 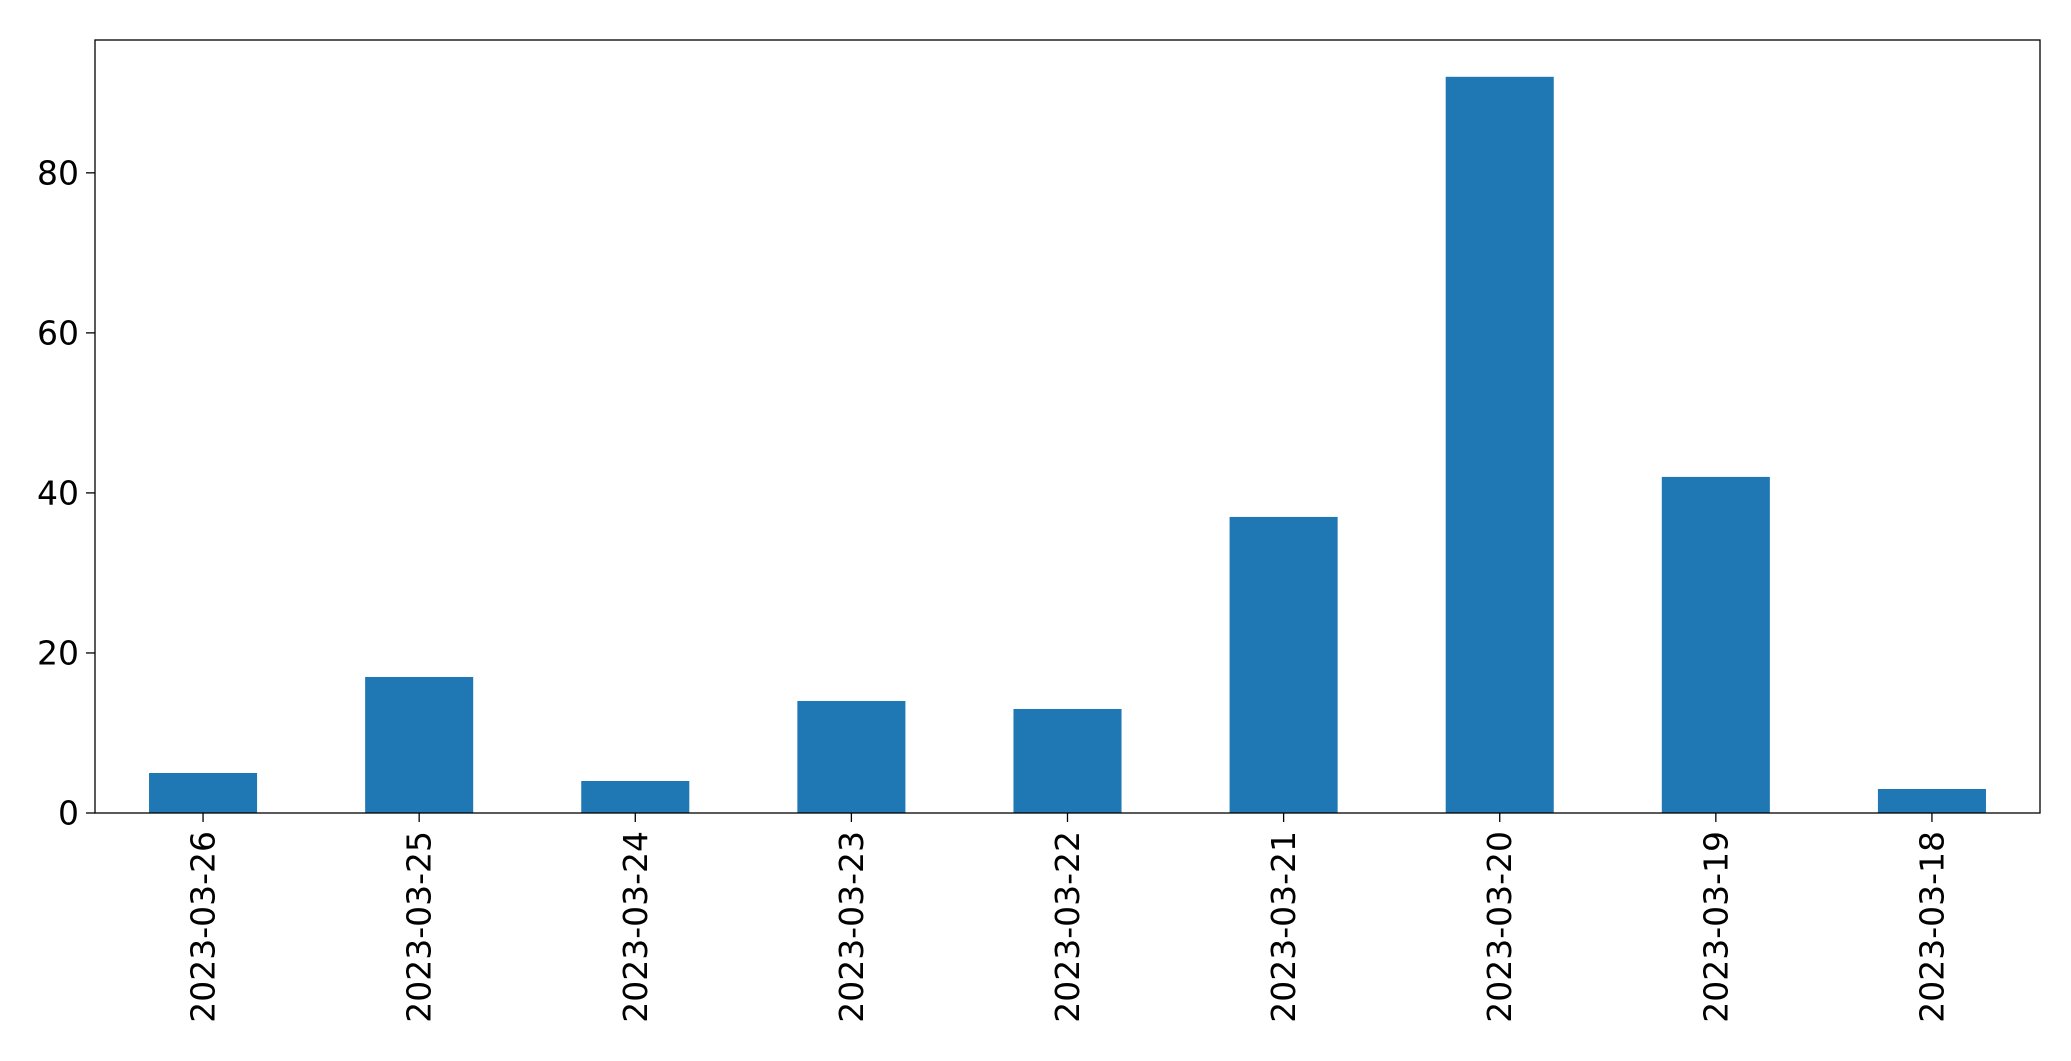 I want to click on x-tick-label: 2023-03-19, so click(x=1715, y=927).